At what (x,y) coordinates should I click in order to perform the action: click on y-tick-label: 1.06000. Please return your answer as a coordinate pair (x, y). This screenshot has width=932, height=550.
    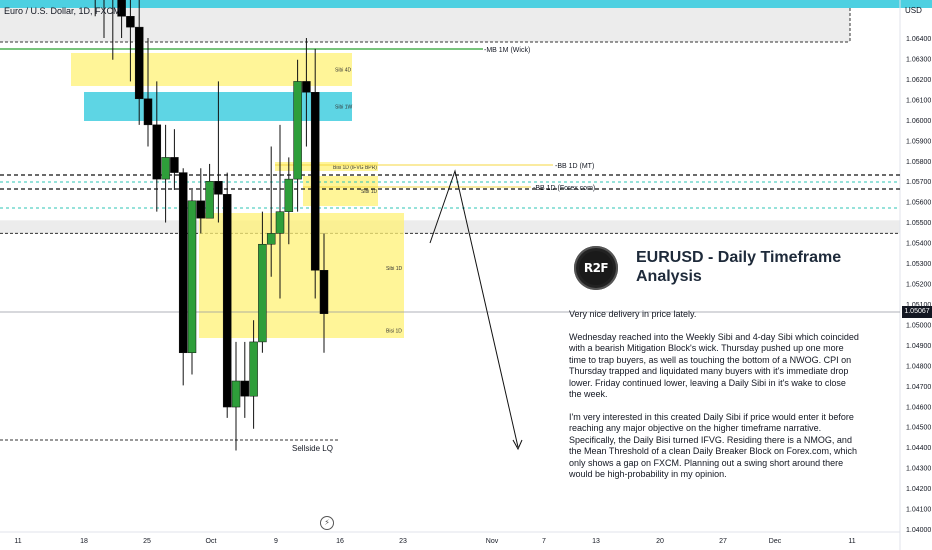
    Looking at the image, I should click on (918, 121).